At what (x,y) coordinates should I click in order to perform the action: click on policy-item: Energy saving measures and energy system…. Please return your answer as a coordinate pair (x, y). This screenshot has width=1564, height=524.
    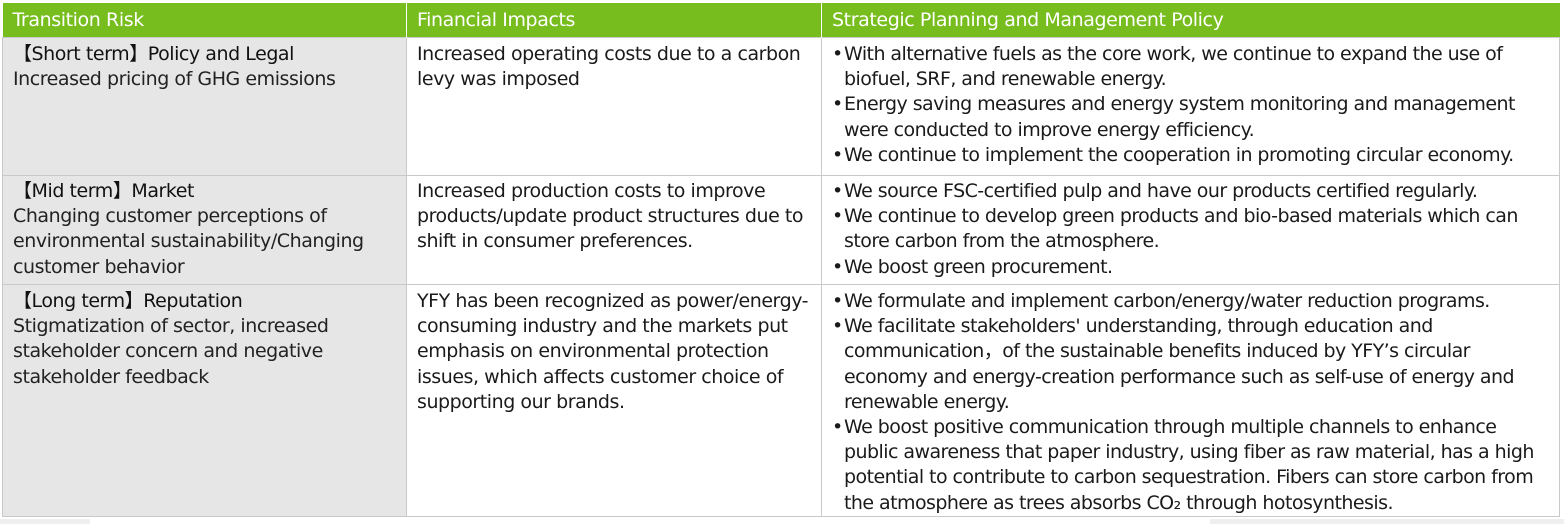
    Looking at the image, I should click on (1193, 117).